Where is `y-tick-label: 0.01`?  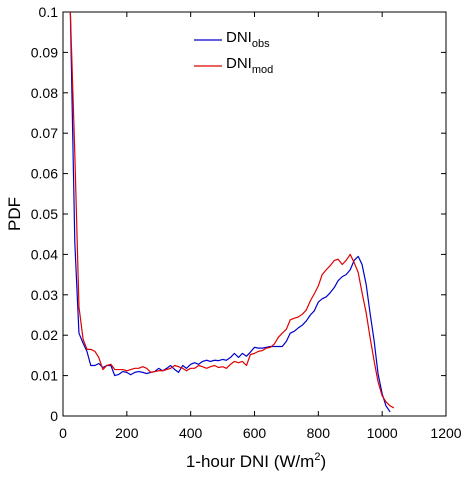
y-tick-label: 0.01 is located at coordinates (44, 376).